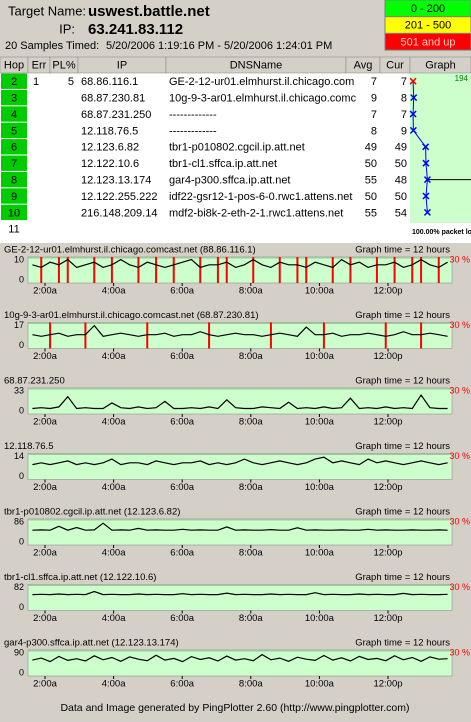 This screenshot has height=722, width=471. What do you see at coordinates (63, 65) in the screenshot?
I see `column-header-label: PL%` at bounding box center [63, 65].